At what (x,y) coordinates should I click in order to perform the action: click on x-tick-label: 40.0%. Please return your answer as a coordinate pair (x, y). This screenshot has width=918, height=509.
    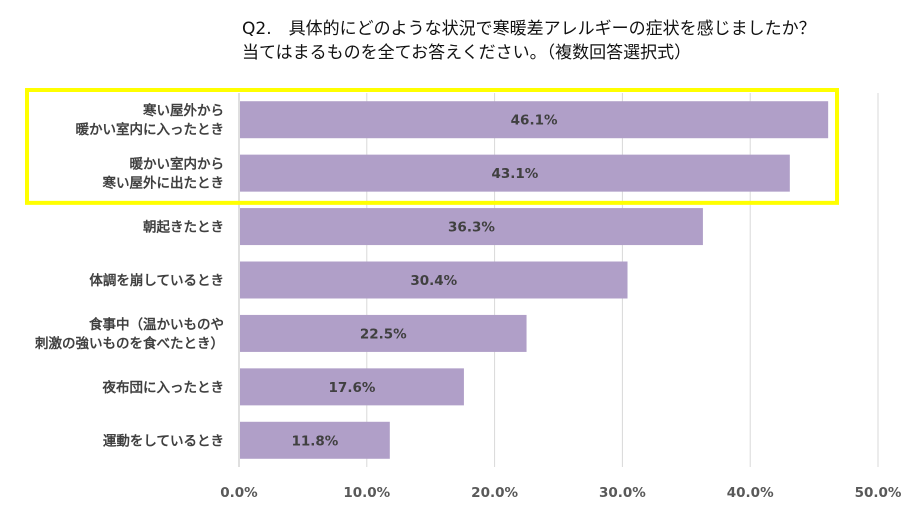
    Looking at the image, I should click on (750, 493).